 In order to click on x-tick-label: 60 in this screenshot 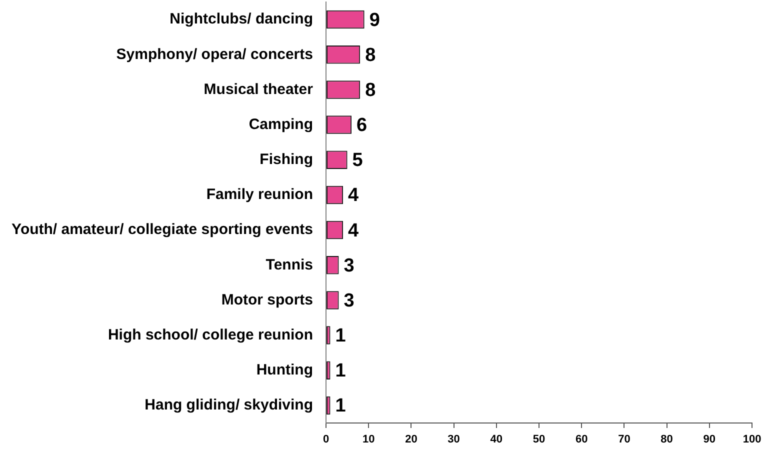, I will do `click(581, 440)`.